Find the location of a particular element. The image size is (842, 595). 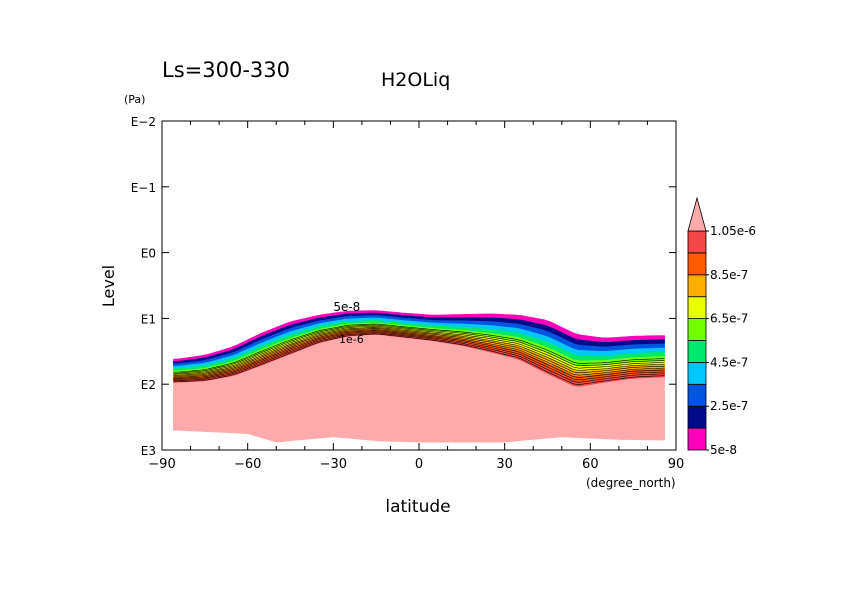

chart-title: H2OLiq is located at coordinates (415, 80).